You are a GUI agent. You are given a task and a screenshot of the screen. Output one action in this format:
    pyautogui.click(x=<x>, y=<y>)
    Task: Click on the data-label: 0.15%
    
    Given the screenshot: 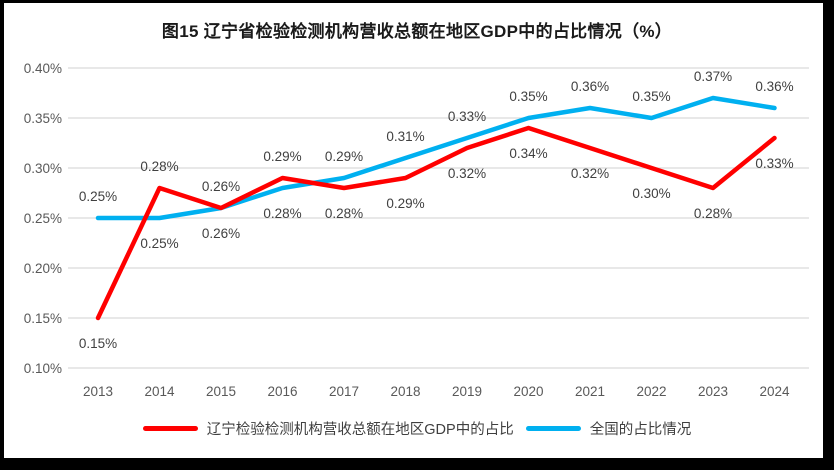 What is the action you would take?
    pyautogui.click(x=98, y=343)
    